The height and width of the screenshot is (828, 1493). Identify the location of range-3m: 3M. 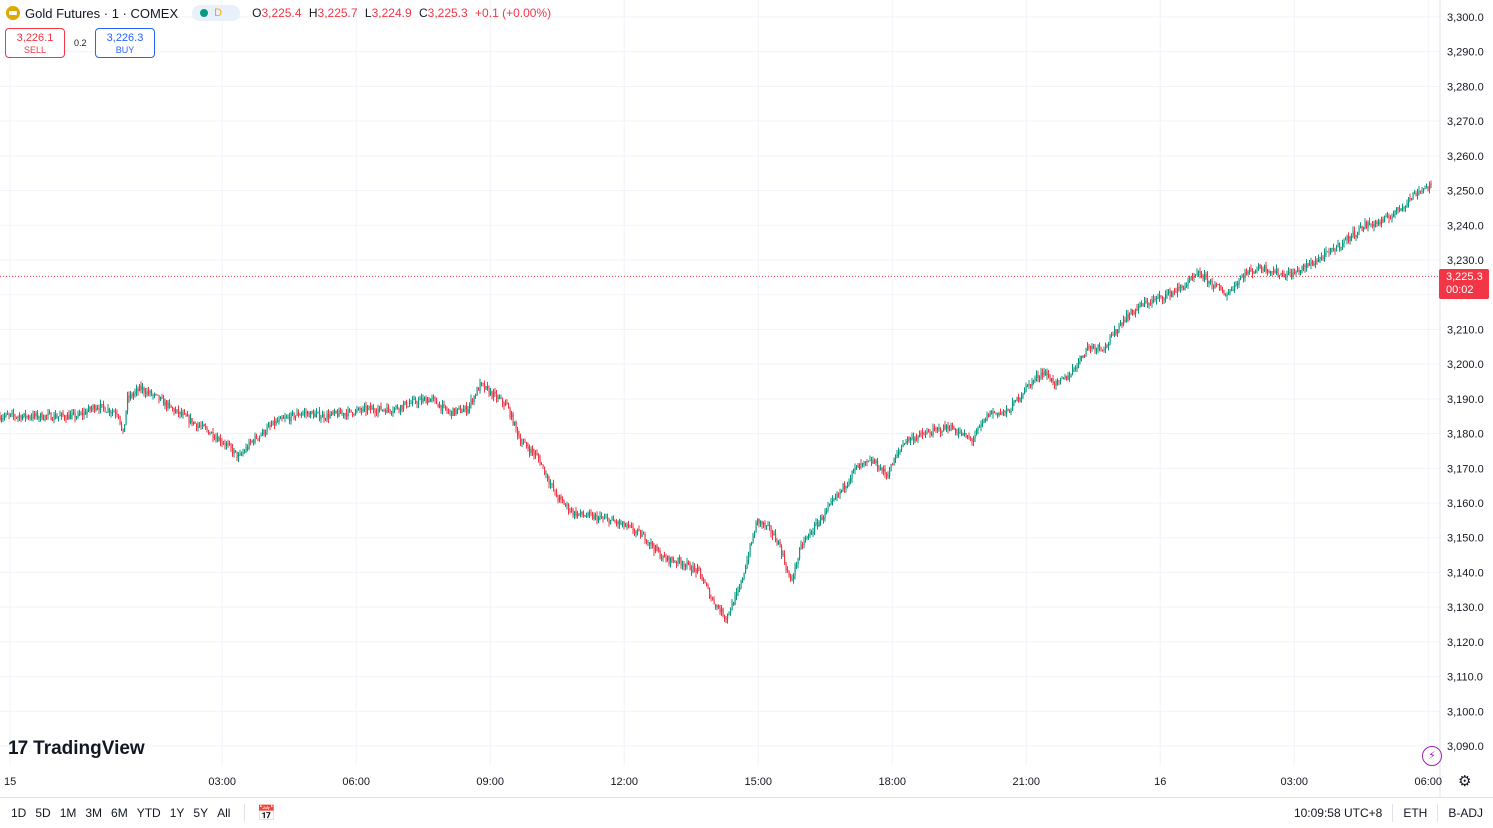
(94, 813).